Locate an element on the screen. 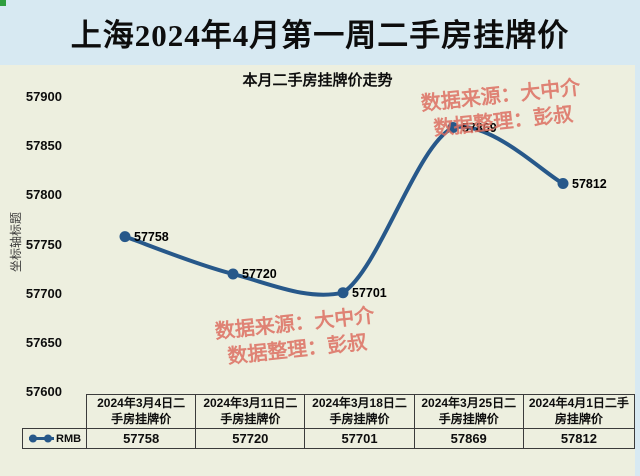 The image size is (640, 476). legend-cell: RMB is located at coordinates (54, 439).